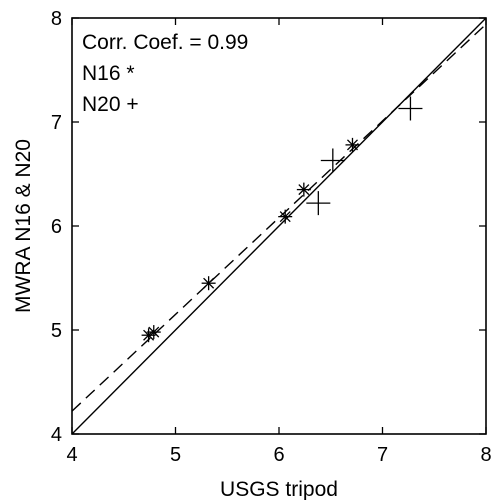 This screenshot has width=494, height=500. What do you see at coordinates (382, 455) in the screenshot?
I see `x-tick-label: 7` at bounding box center [382, 455].